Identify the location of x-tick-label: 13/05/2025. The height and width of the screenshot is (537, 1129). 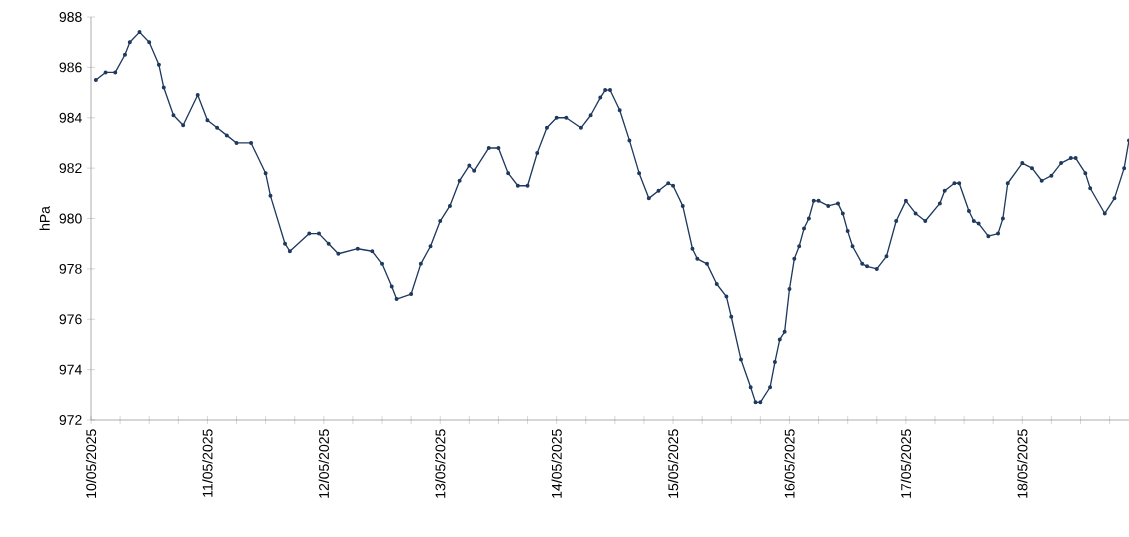
(440, 463).